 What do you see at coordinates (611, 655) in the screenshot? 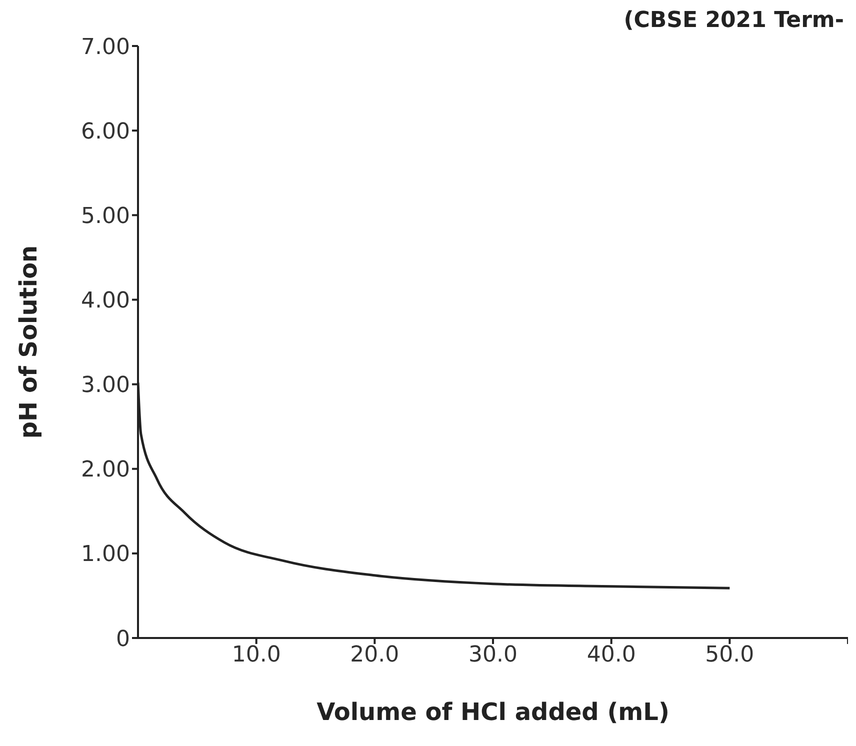
I see `x-tick-label: 40.0` at bounding box center [611, 655].